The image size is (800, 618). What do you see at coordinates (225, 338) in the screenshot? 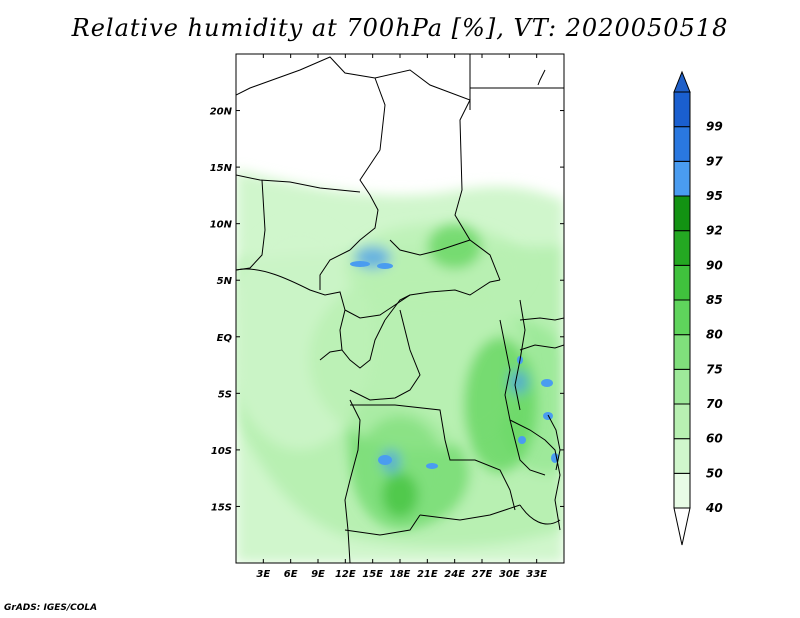
I see `lat-tick-label: EQ` at bounding box center [225, 338].